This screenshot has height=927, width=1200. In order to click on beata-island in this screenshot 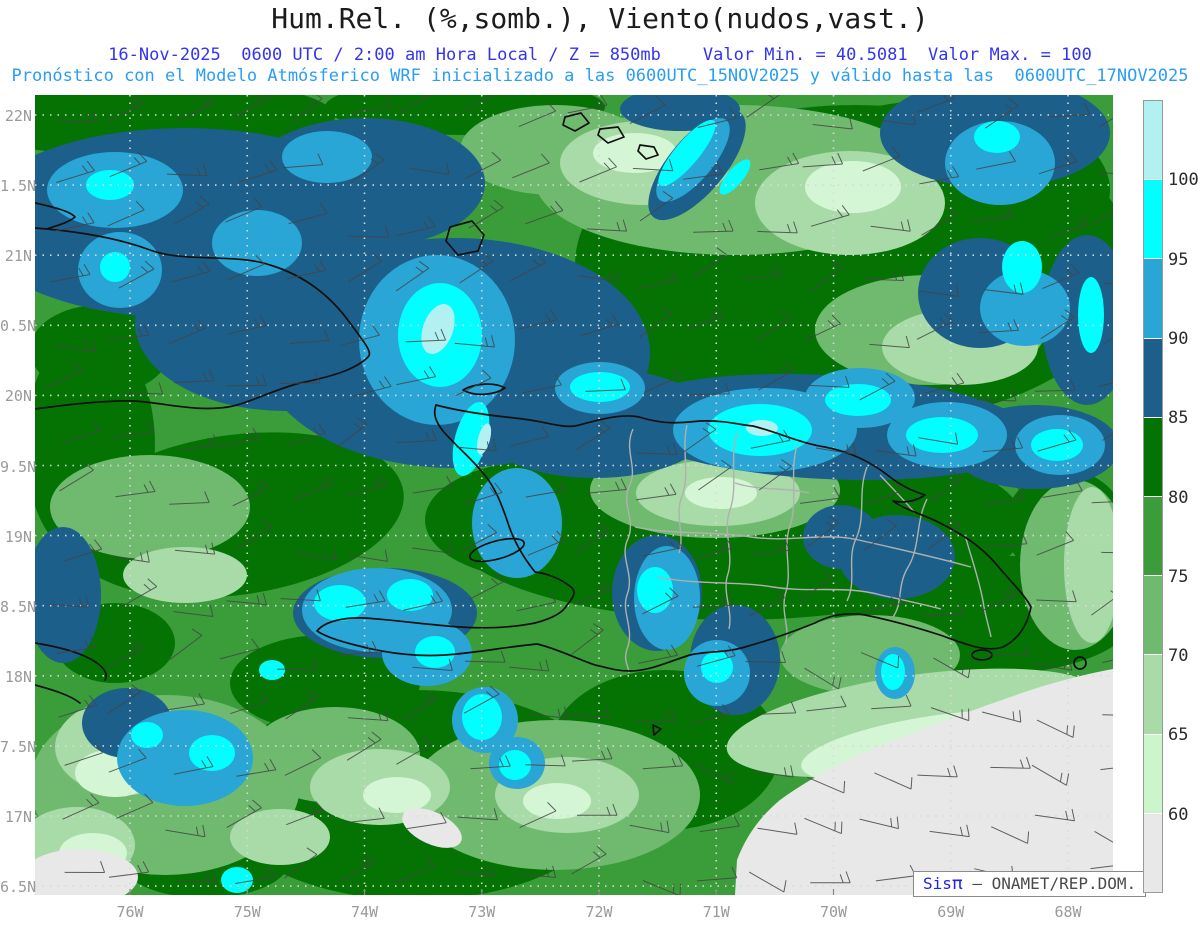, I will do `click(657, 730)`.